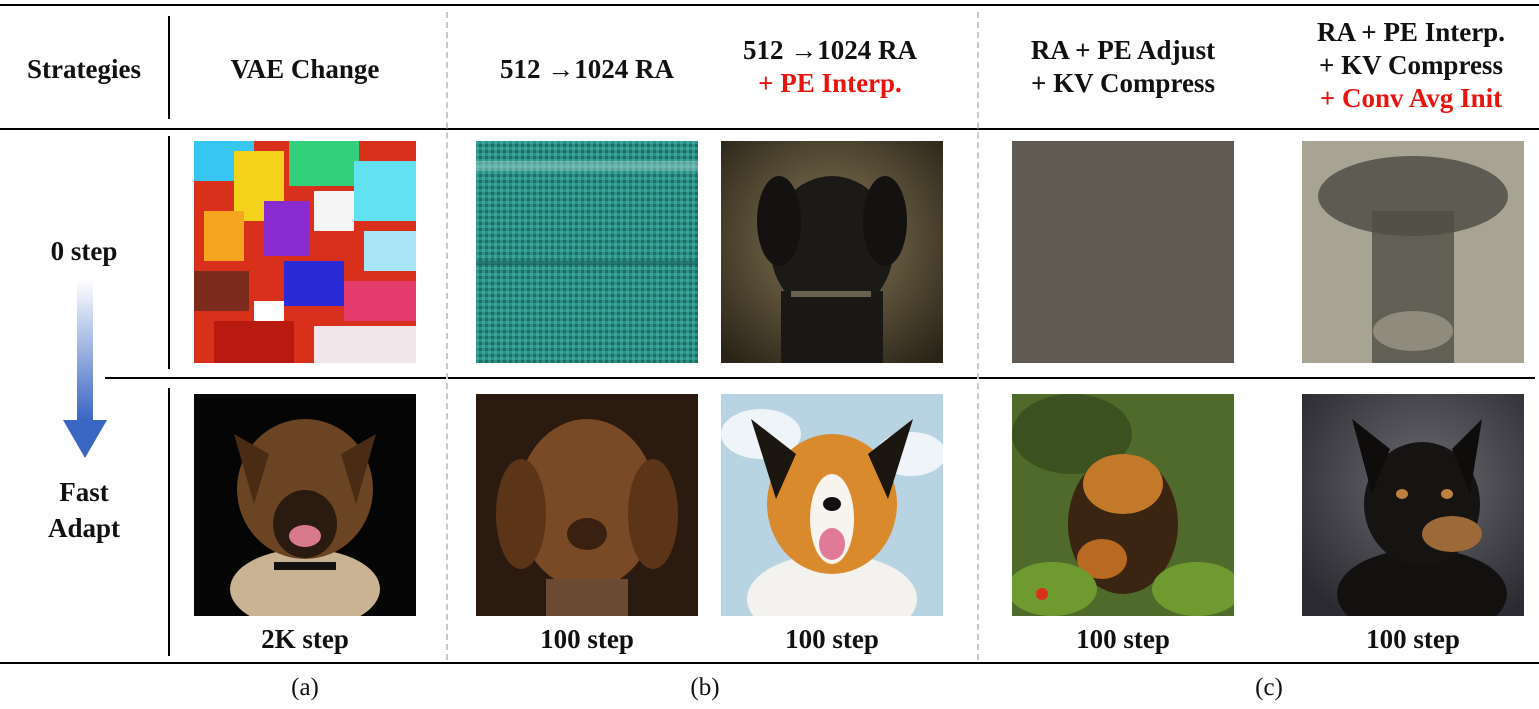 The width and height of the screenshot is (1539, 709). I want to click on dashed-divider-ab, so click(447, 336).